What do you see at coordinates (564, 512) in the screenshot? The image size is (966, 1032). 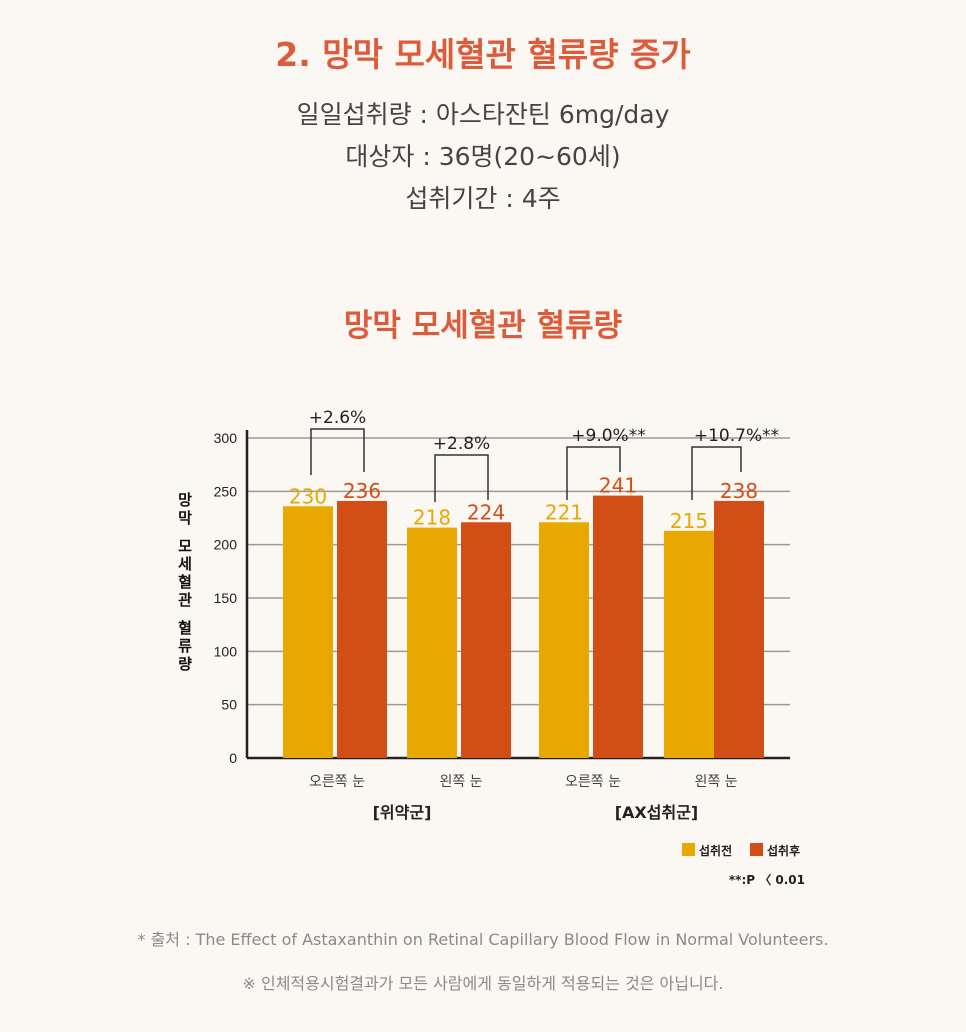 I see `data-label-before: 221` at bounding box center [564, 512].